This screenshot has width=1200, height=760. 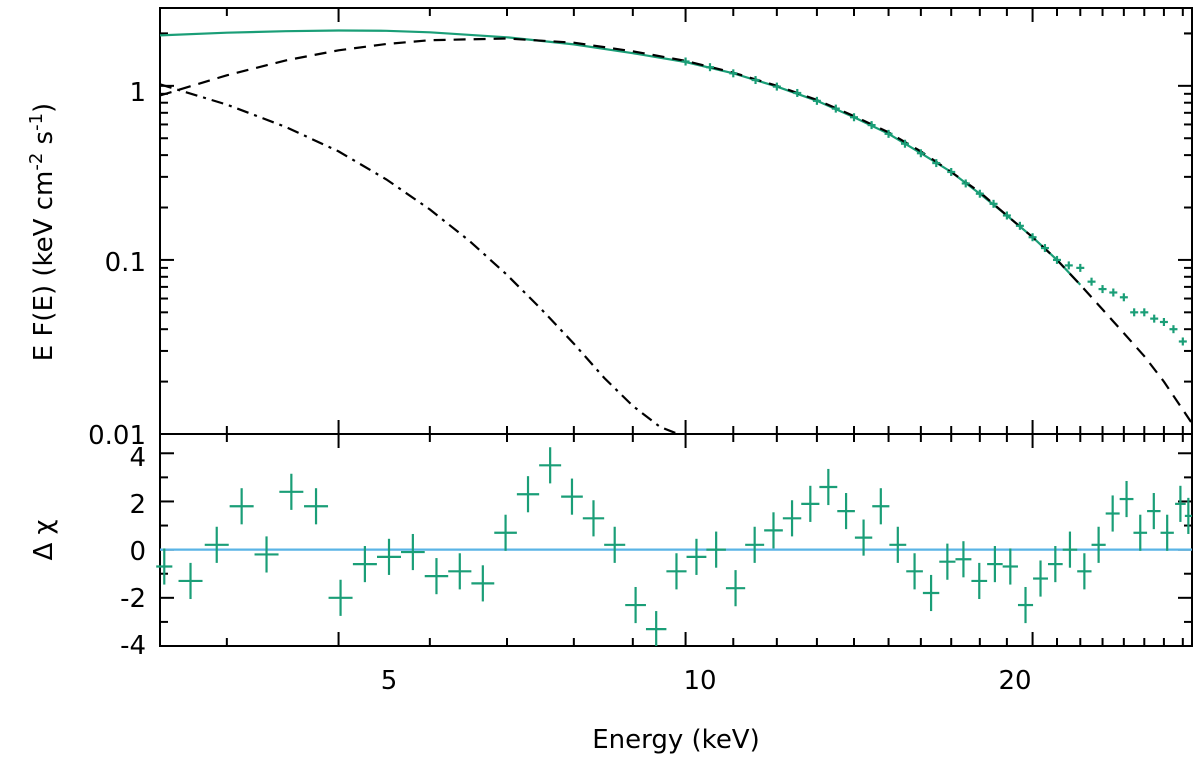 I want to click on y-title-sup2: -1, so click(x=36, y=122).